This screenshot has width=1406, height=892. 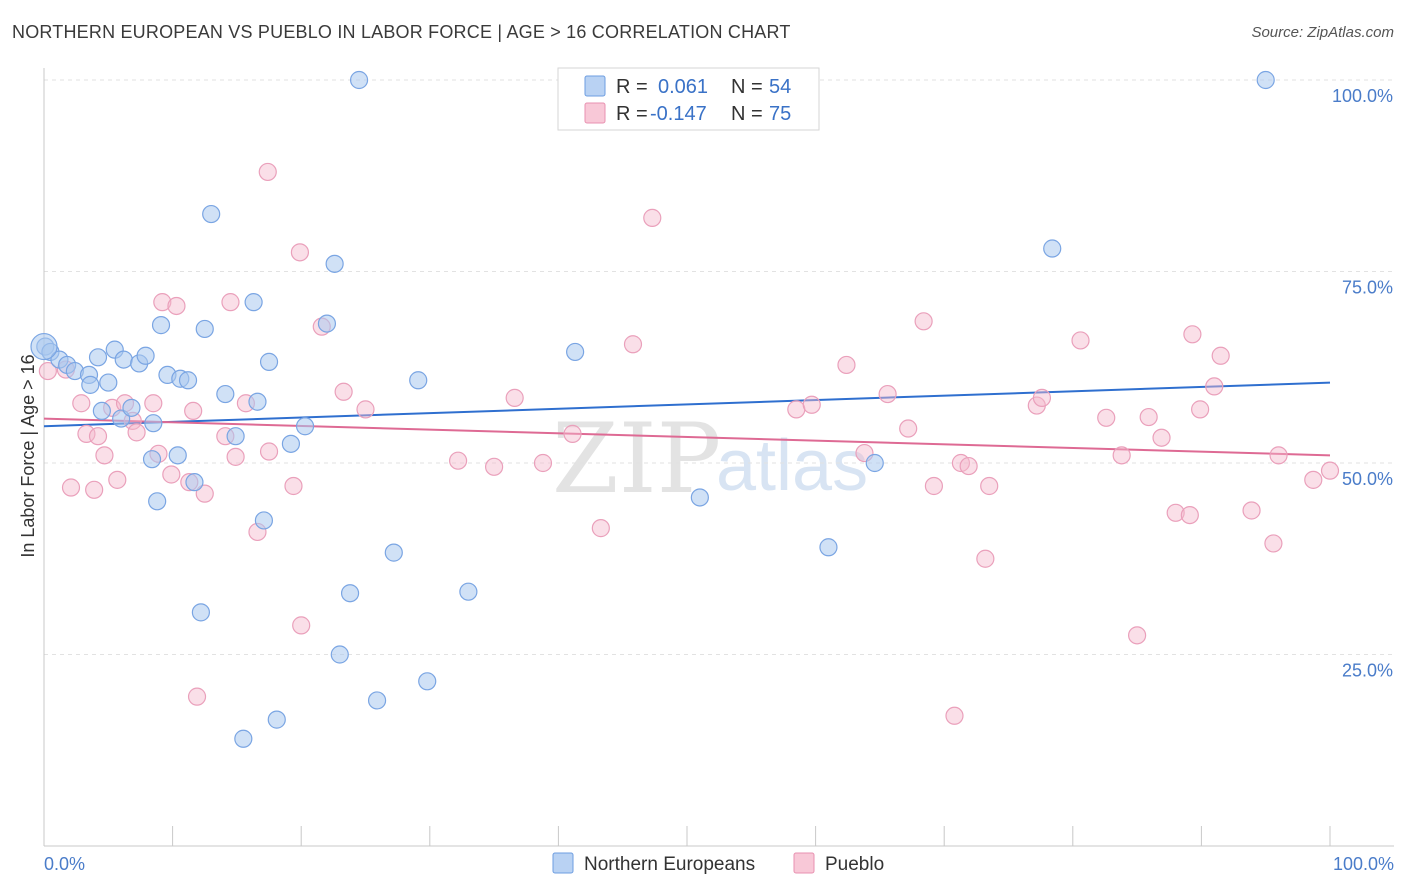 I want to click on legend-n-label-pink: N =, so click(x=747, y=114).